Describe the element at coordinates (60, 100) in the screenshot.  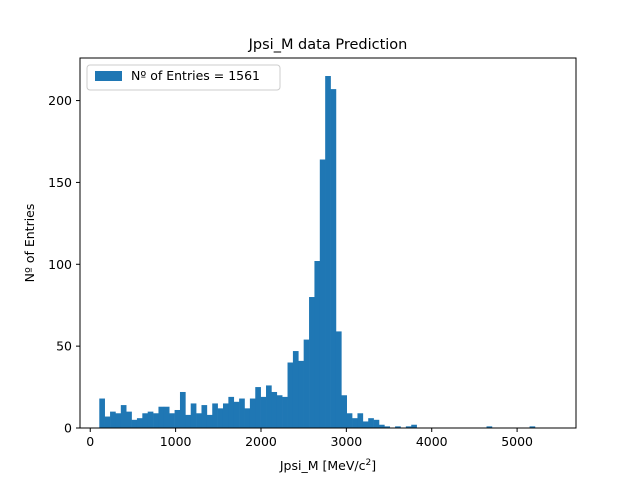
I see `y-tick-label: 200` at that location.